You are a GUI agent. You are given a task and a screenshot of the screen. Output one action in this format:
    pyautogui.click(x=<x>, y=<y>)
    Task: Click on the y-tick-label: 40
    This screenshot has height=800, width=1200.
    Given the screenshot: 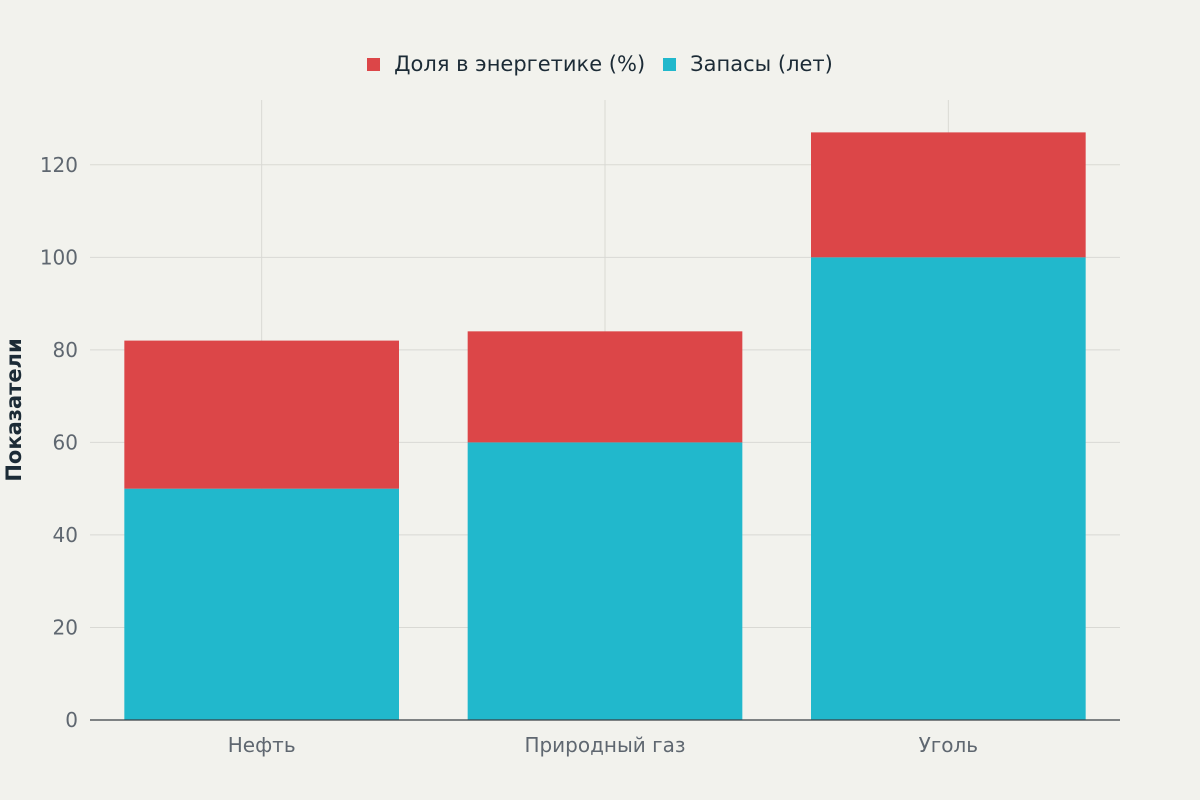 What is the action you would take?
    pyautogui.click(x=65, y=535)
    